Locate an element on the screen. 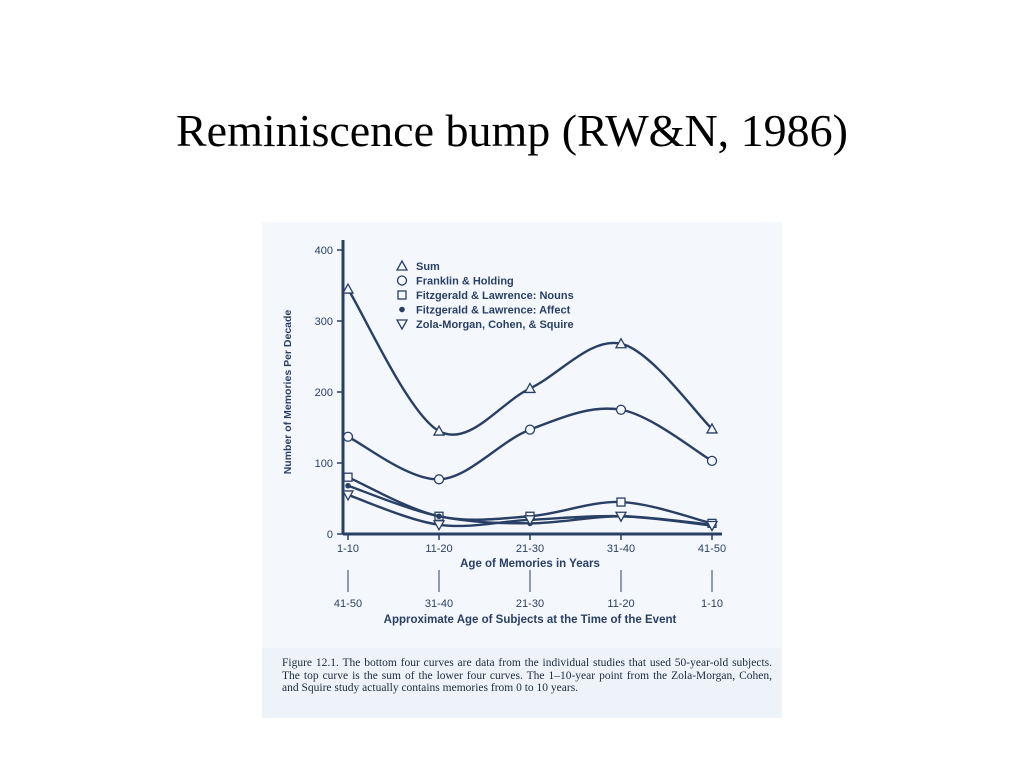 This screenshot has width=1024, height=768. y-tick-label: 300 is located at coordinates (324, 322).